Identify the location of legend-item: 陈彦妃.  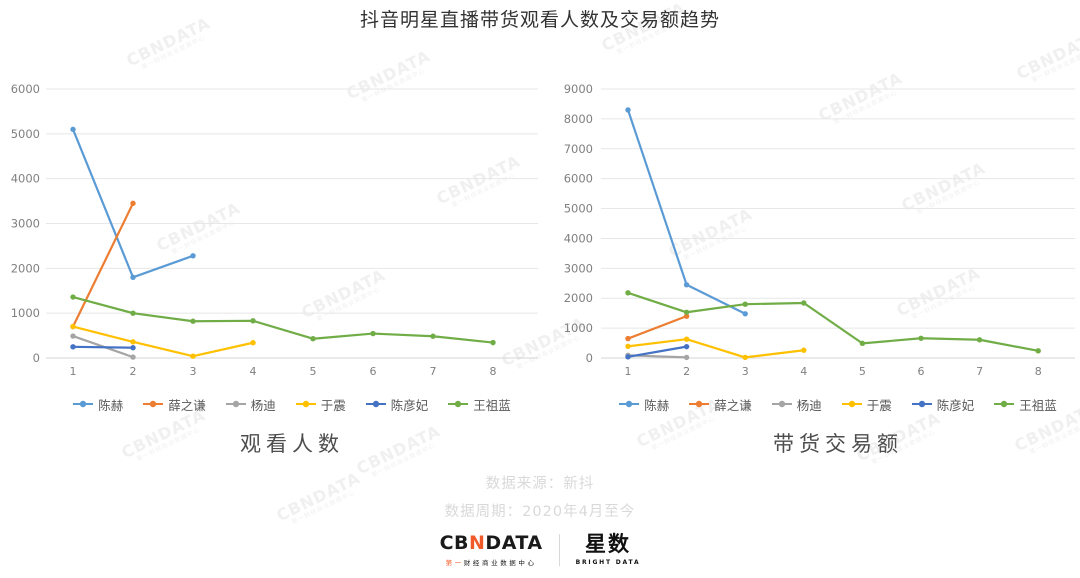
(943, 404).